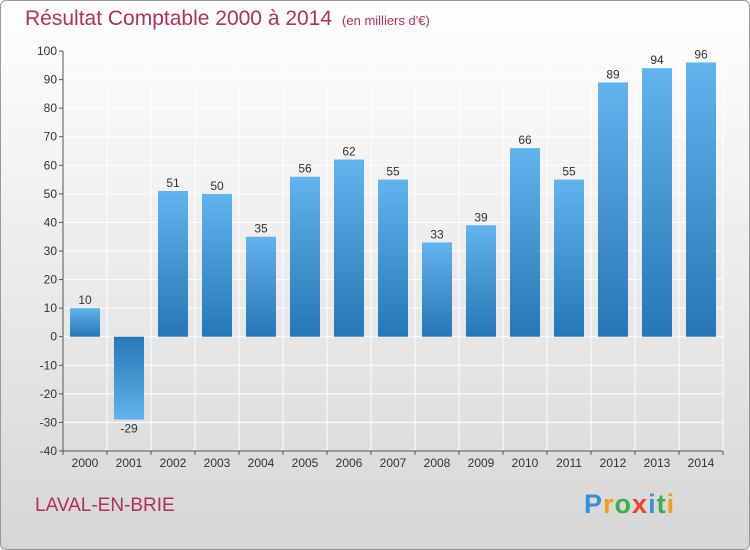 The height and width of the screenshot is (550, 750). Describe the element at coordinates (51, 194) in the screenshot. I see `y-tick-label: 50` at that location.